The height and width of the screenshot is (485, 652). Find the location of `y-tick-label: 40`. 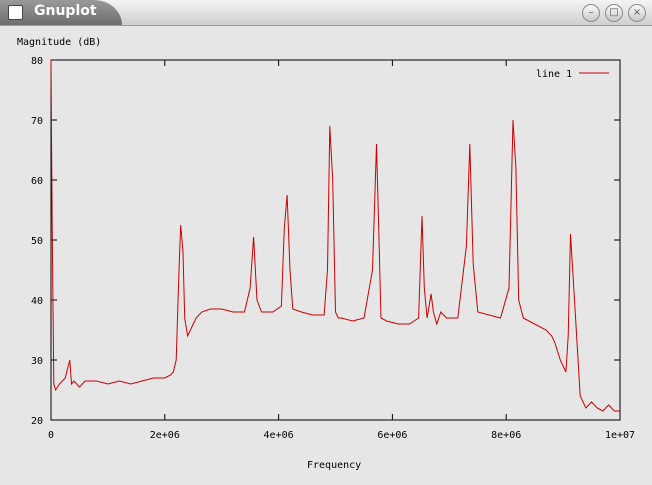

y-tick-label: 40 is located at coordinates (37, 301).